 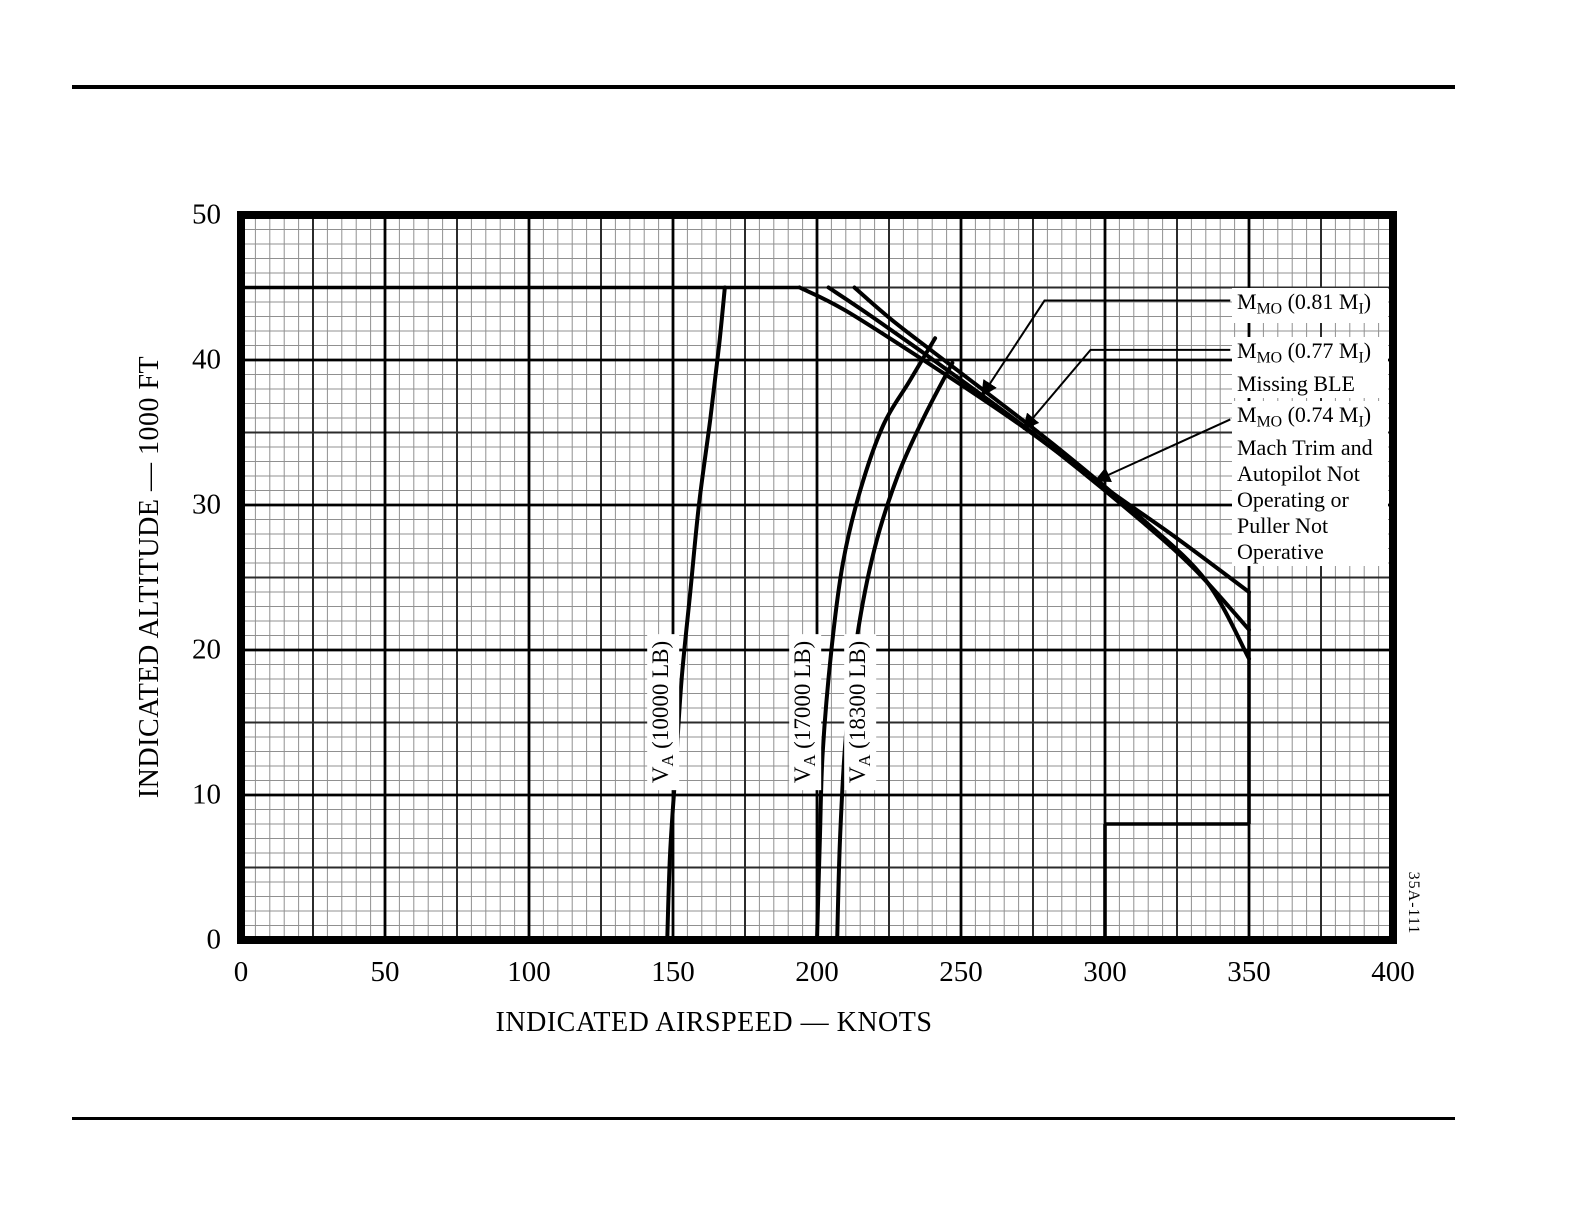 What do you see at coordinates (714, 1022) in the screenshot?
I see `x-axis-title: INDICATED AIRSPEED — KNOTS` at bounding box center [714, 1022].